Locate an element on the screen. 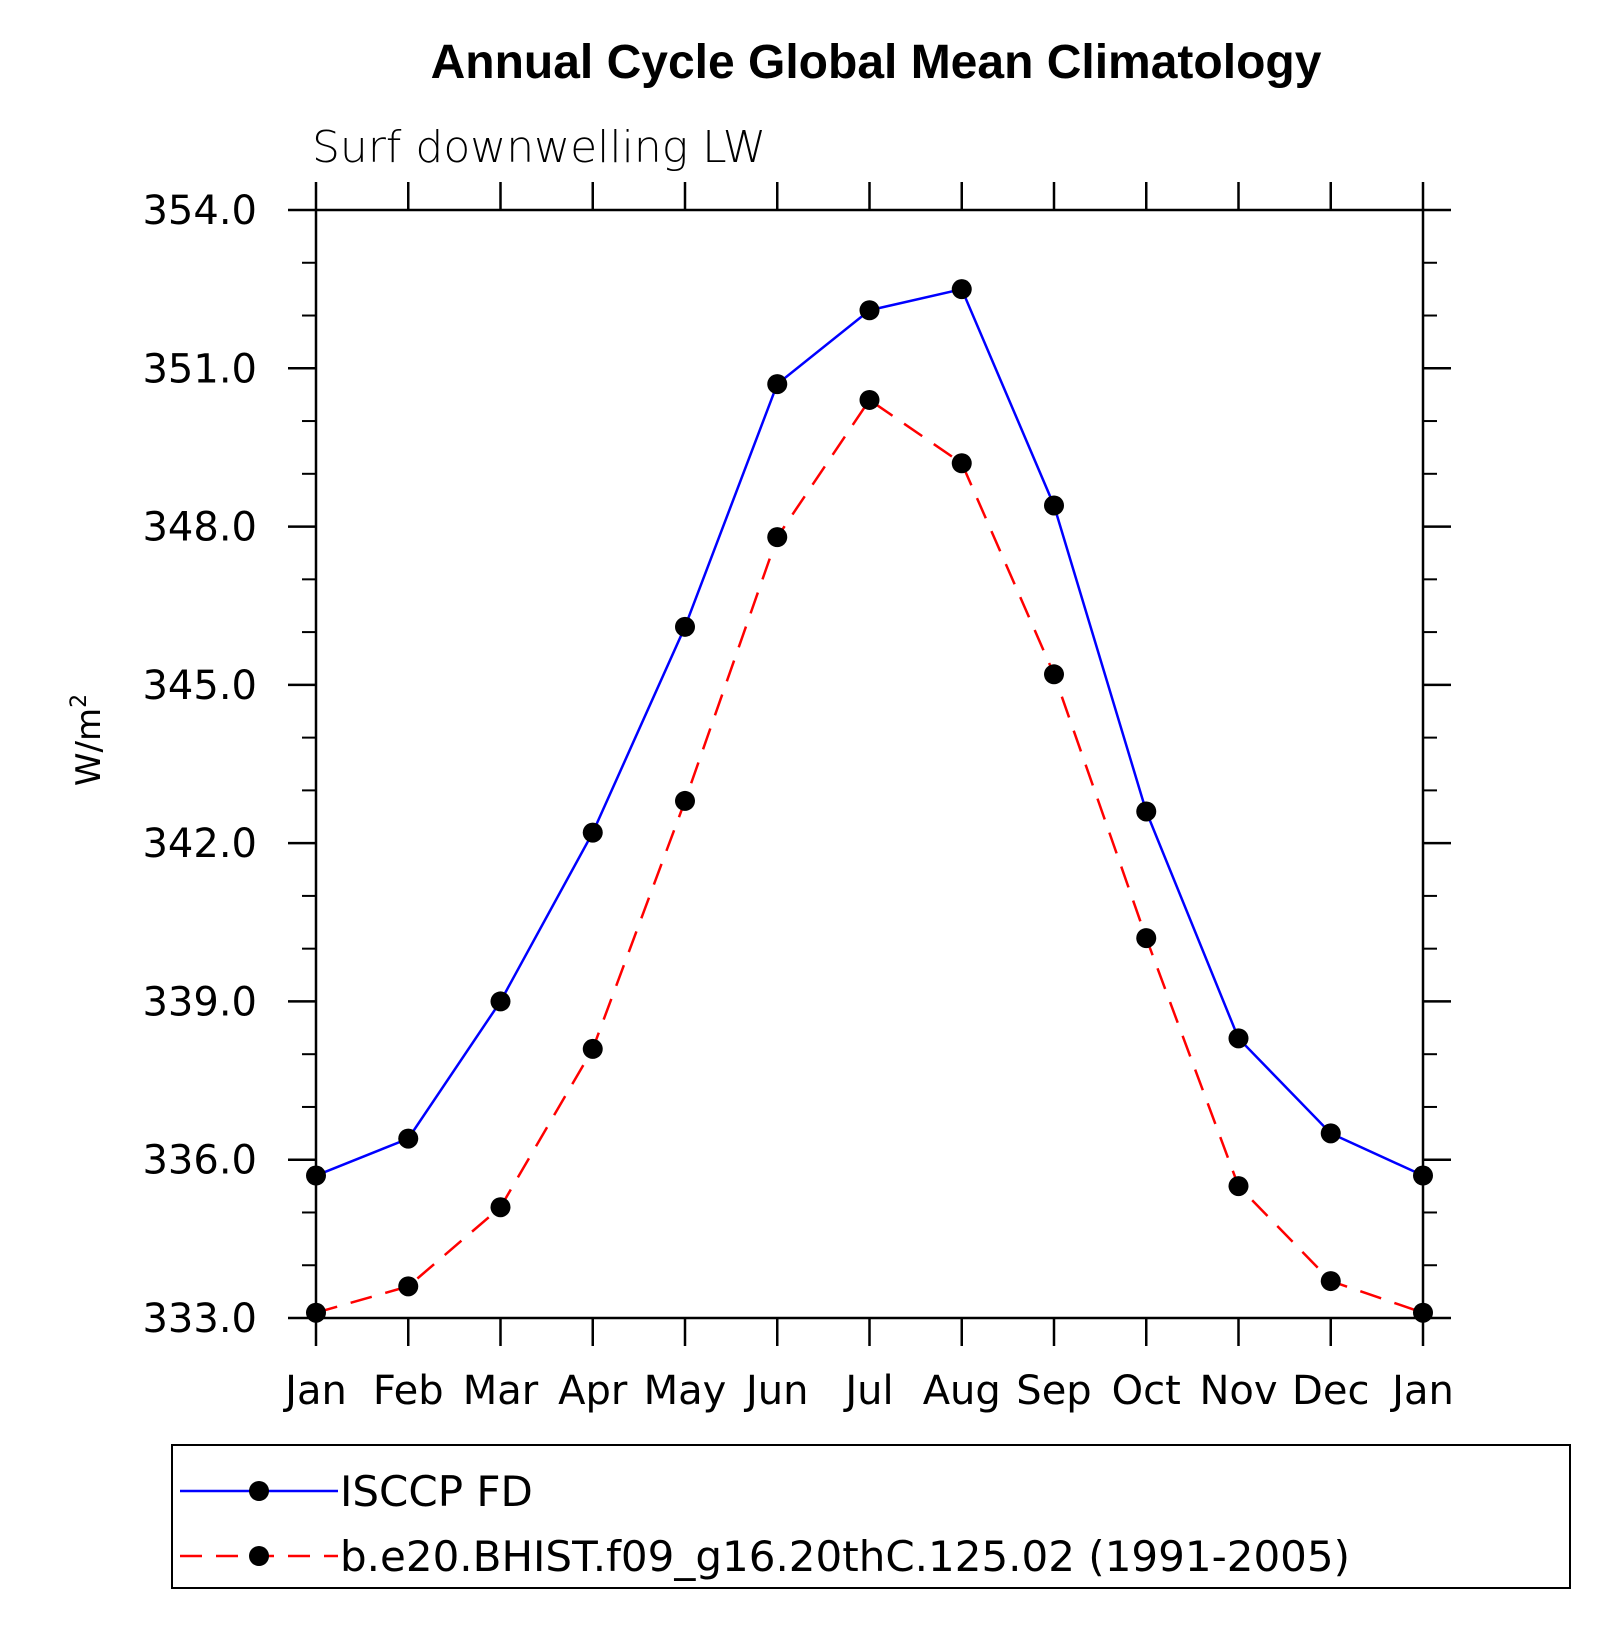 The image size is (1624, 1629). chart-subtitle: Surf downwelling LW is located at coordinates (539, 147).